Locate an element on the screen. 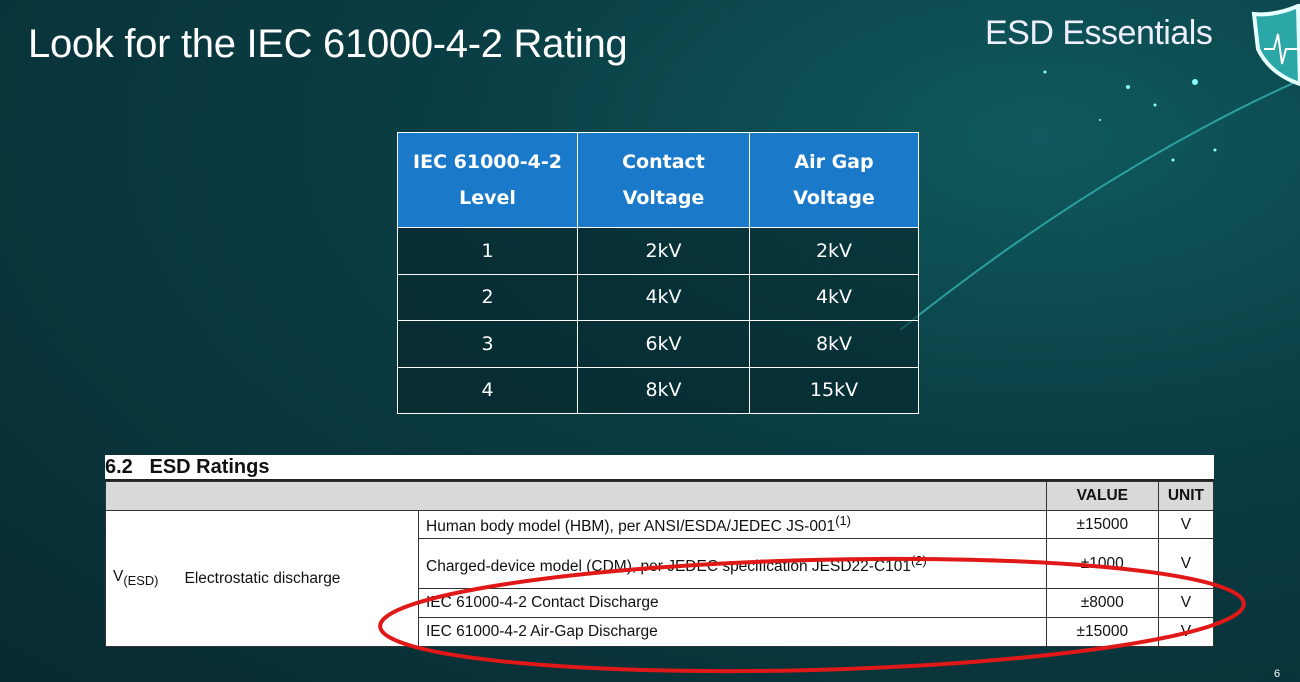 Image resolution: width=1300 pixels, height=682 pixels. header-value: VALUE is located at coordinates (1102, 496).